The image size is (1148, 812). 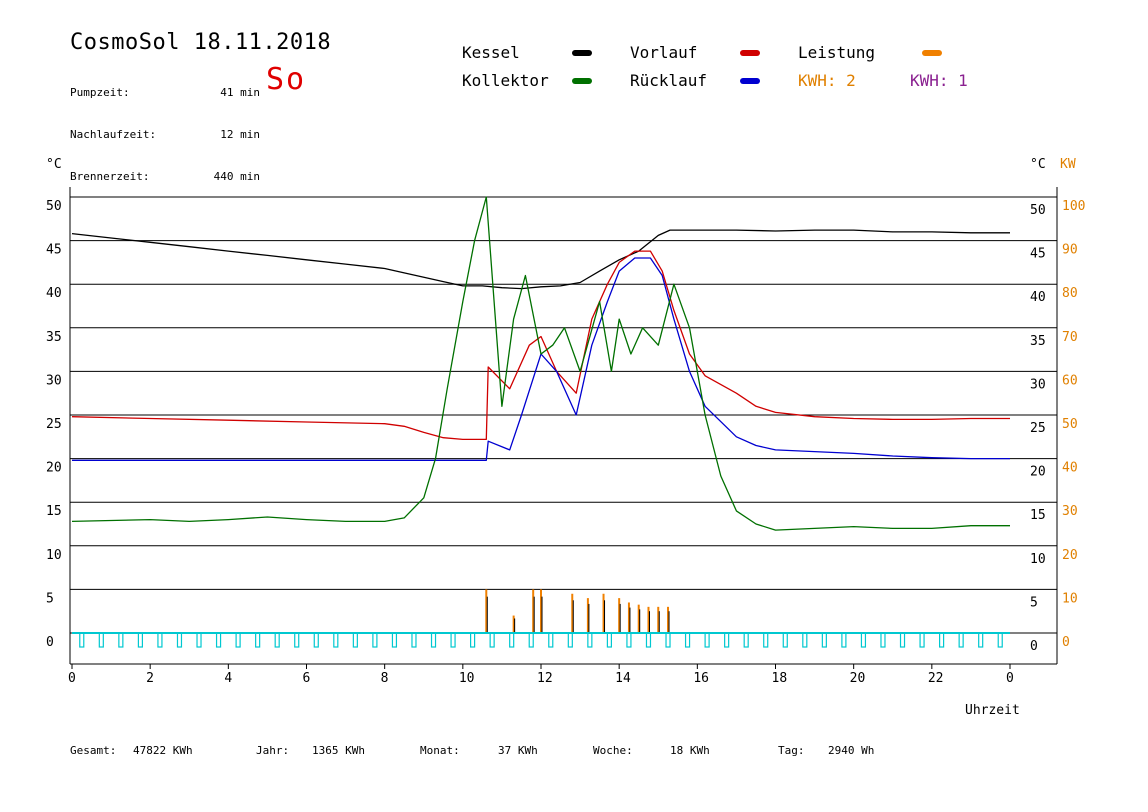 I want to click on chart-title: CosmoSol 18.11.2018, so click(x=201, y=42).